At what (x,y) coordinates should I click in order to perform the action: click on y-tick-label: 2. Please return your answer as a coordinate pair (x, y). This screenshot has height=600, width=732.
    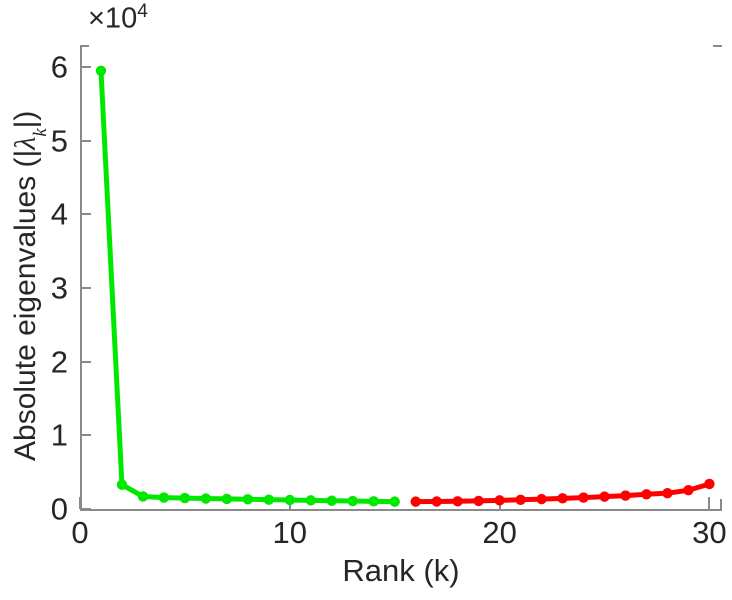
    Looking at the image, I should click on (59, 362).